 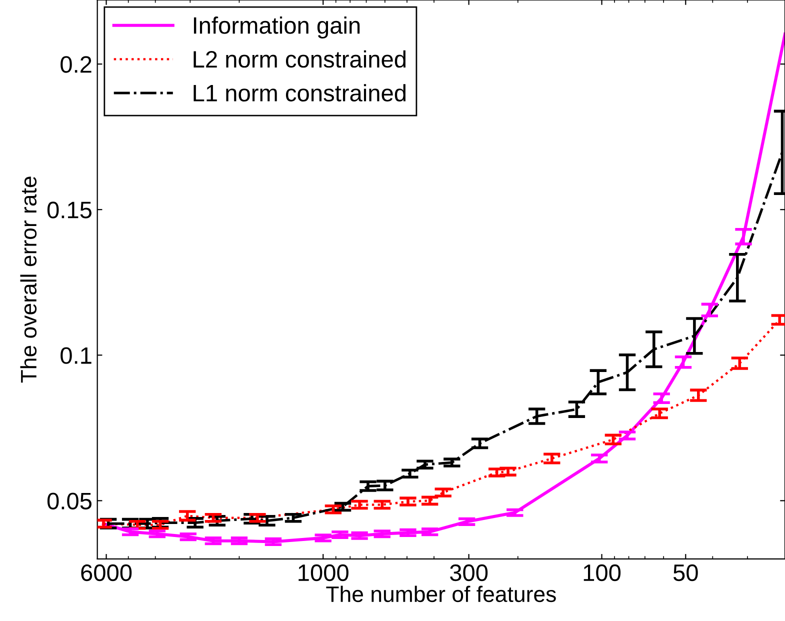 What do you see at coordinates (76, 355) in the screenshot?
I see `y-tick-label: 0.1` at bounding box center [76, 355].